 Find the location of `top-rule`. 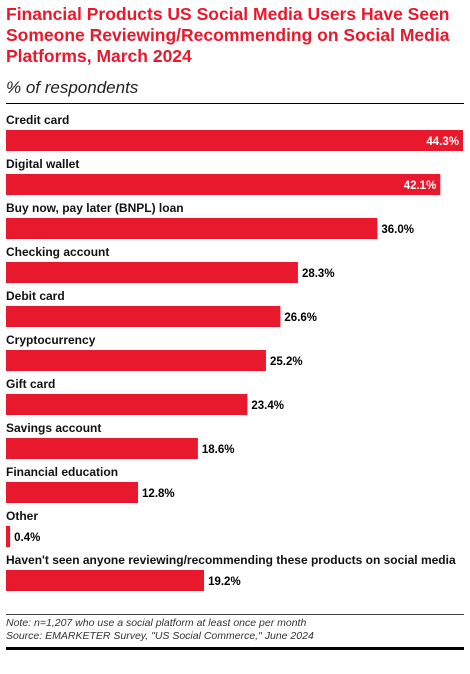

top-rule is located at coordinates (235, 103).